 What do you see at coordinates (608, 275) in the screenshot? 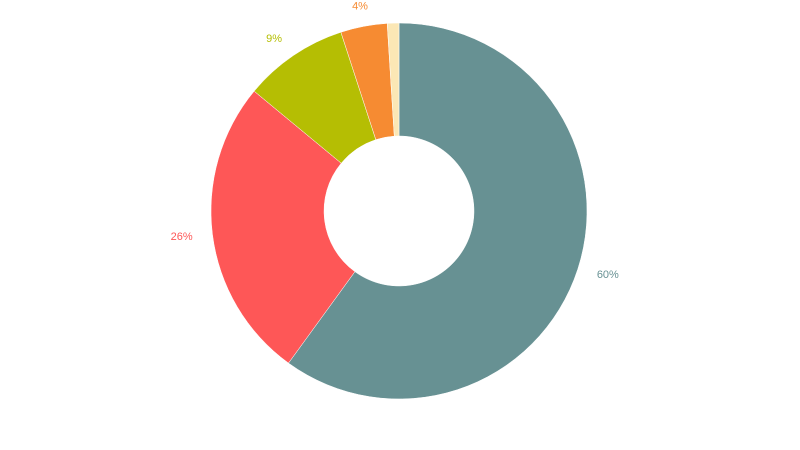
I see `slice-label: 60%` at bounding box center [608, 275].